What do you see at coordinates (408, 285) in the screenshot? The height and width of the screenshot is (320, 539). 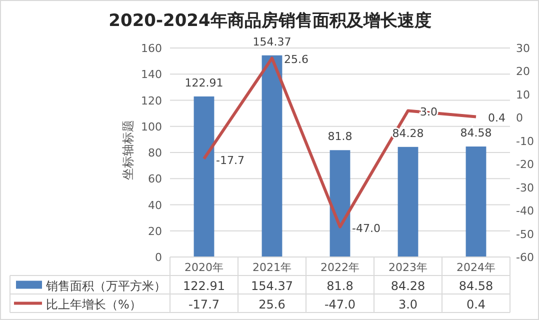 I see `data-label: 84.28` at bounding box center [408, 285].